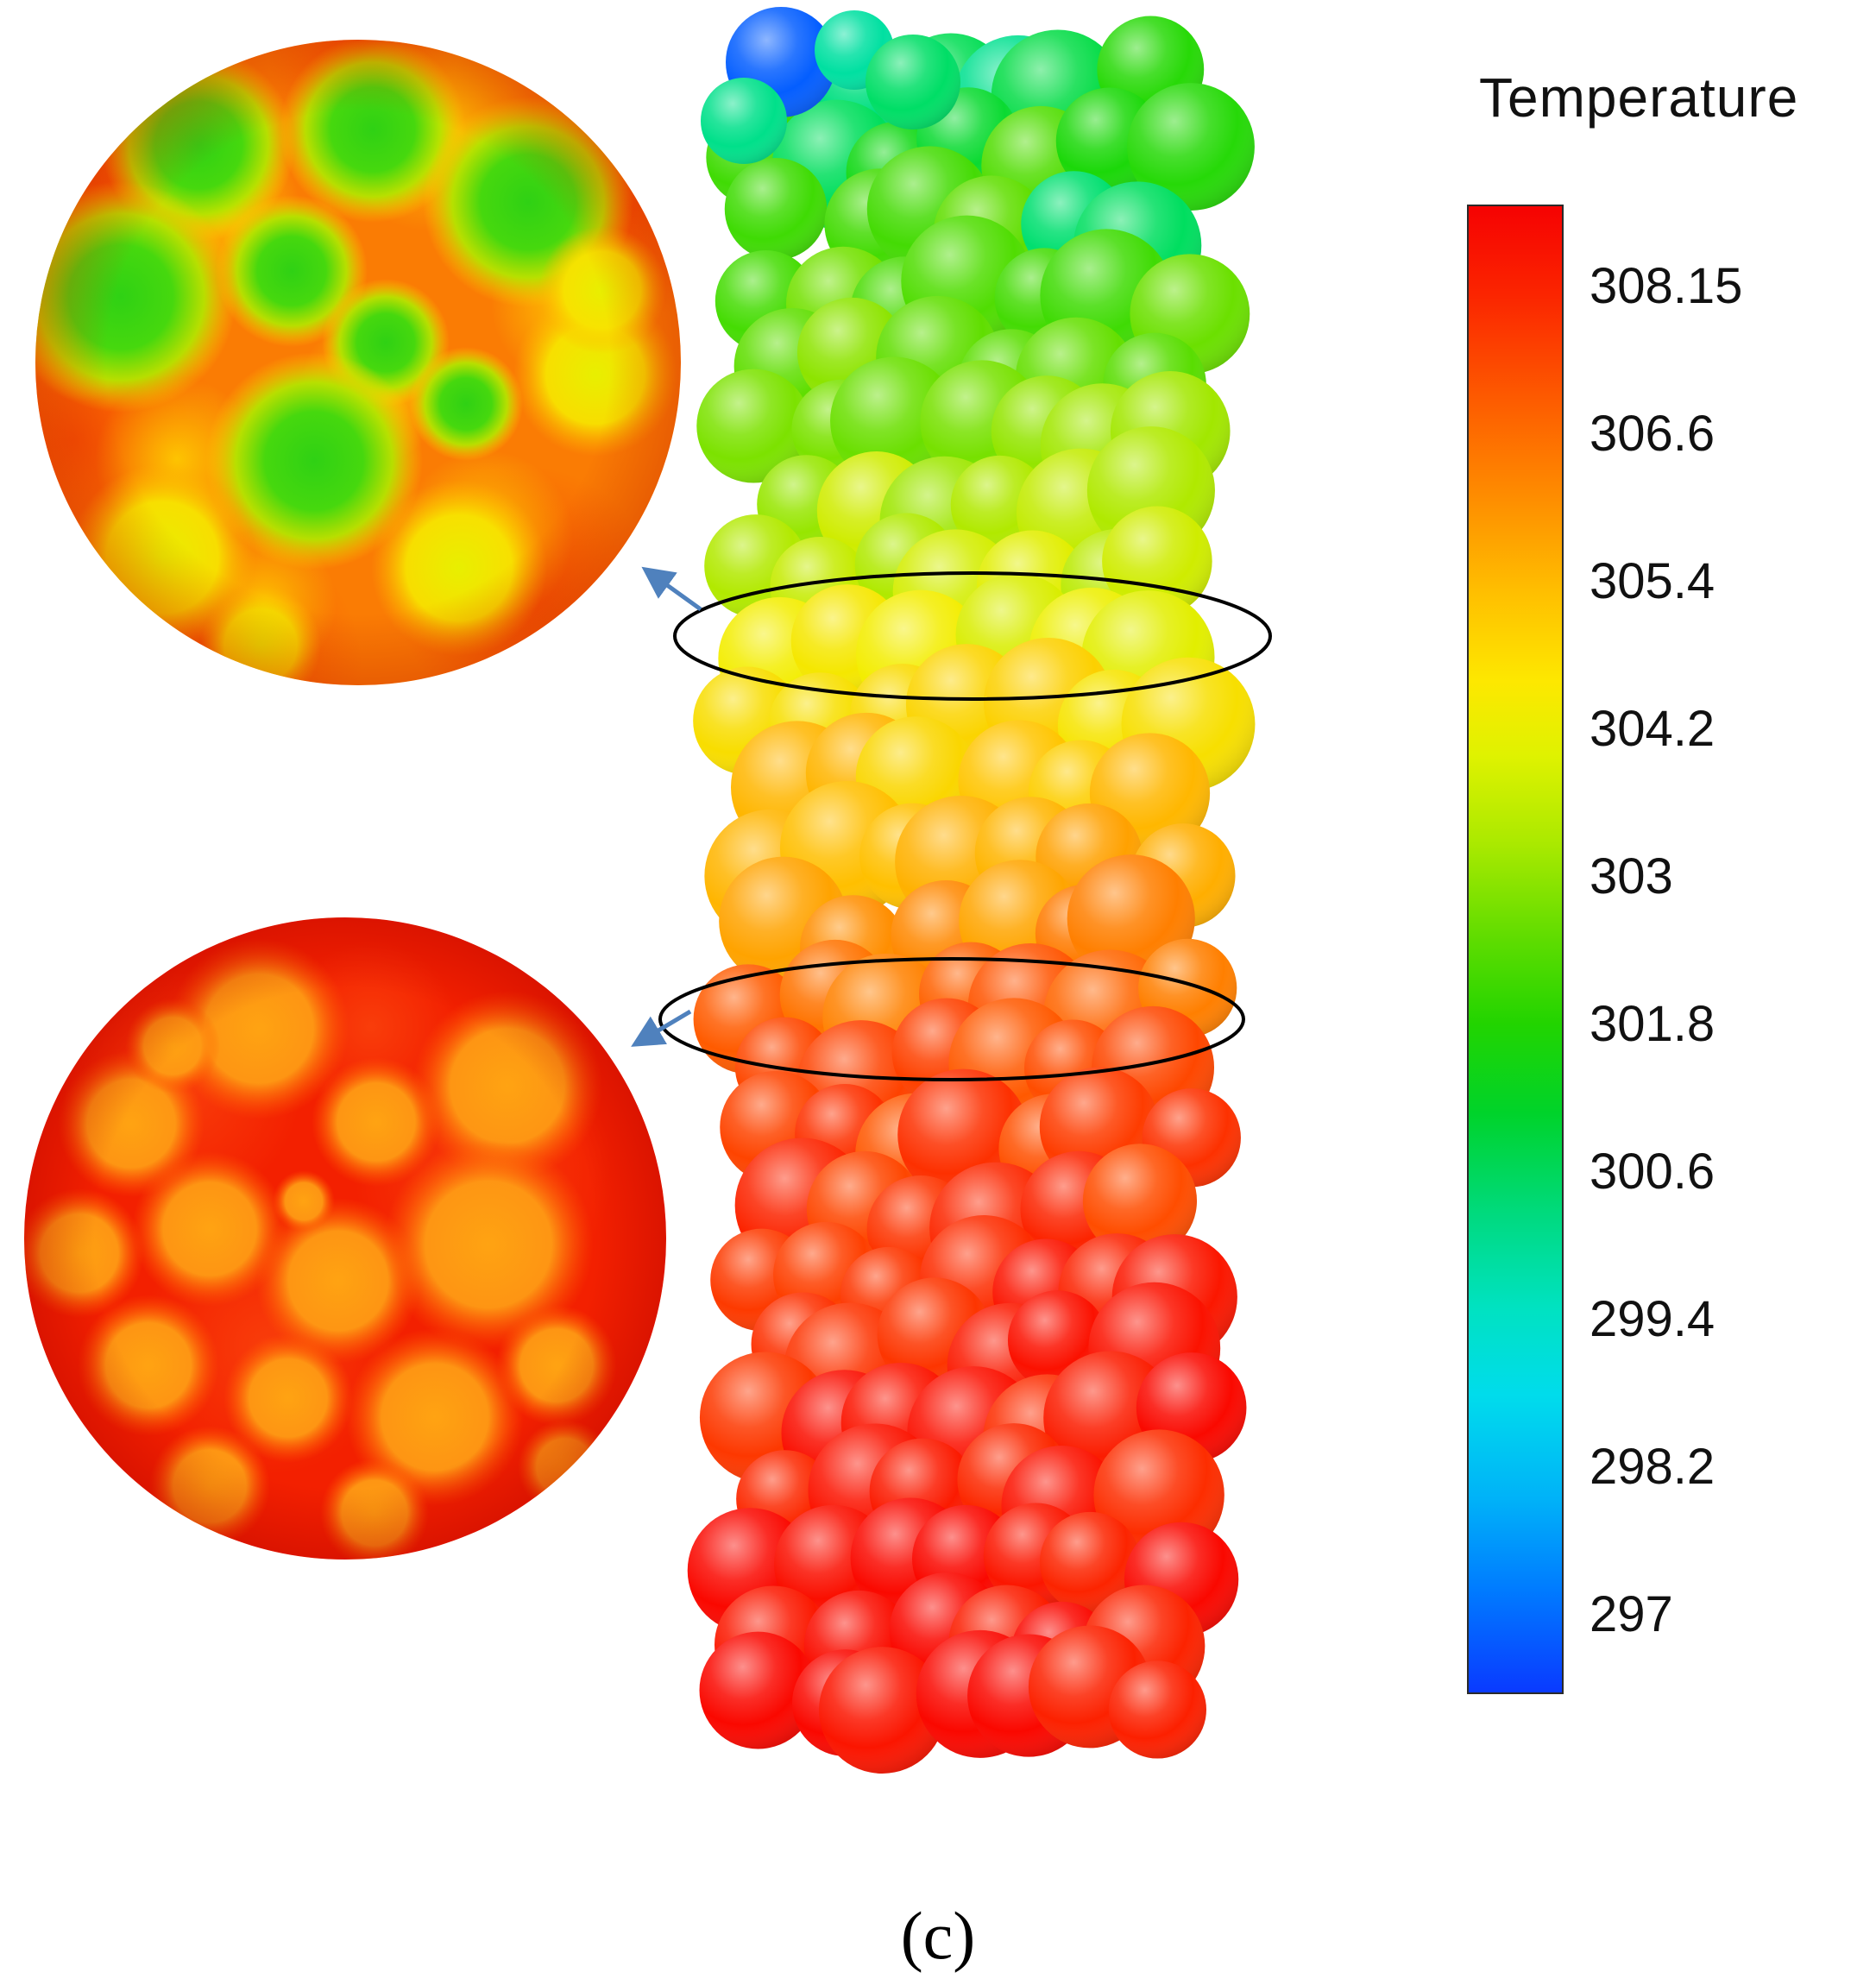  I want to click on legend-title: Temperature, so click(1639, 97).